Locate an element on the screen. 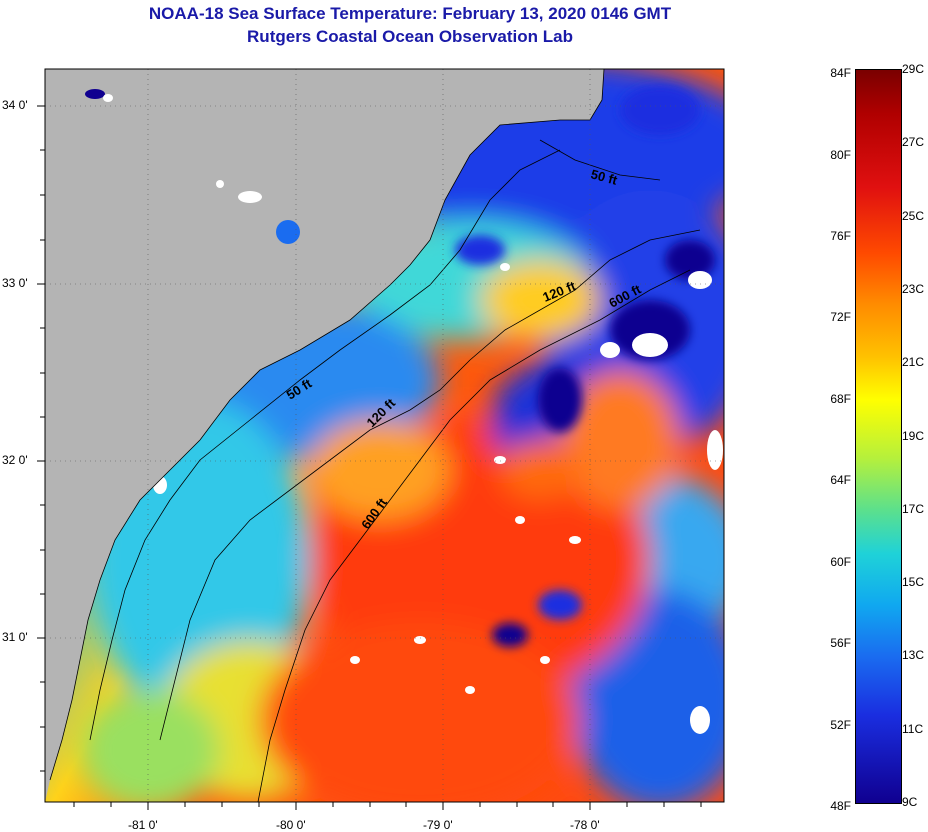 This screenshot has width=928, height=832. lon-label-78: -78 0' is located at coordinates (585, 825).